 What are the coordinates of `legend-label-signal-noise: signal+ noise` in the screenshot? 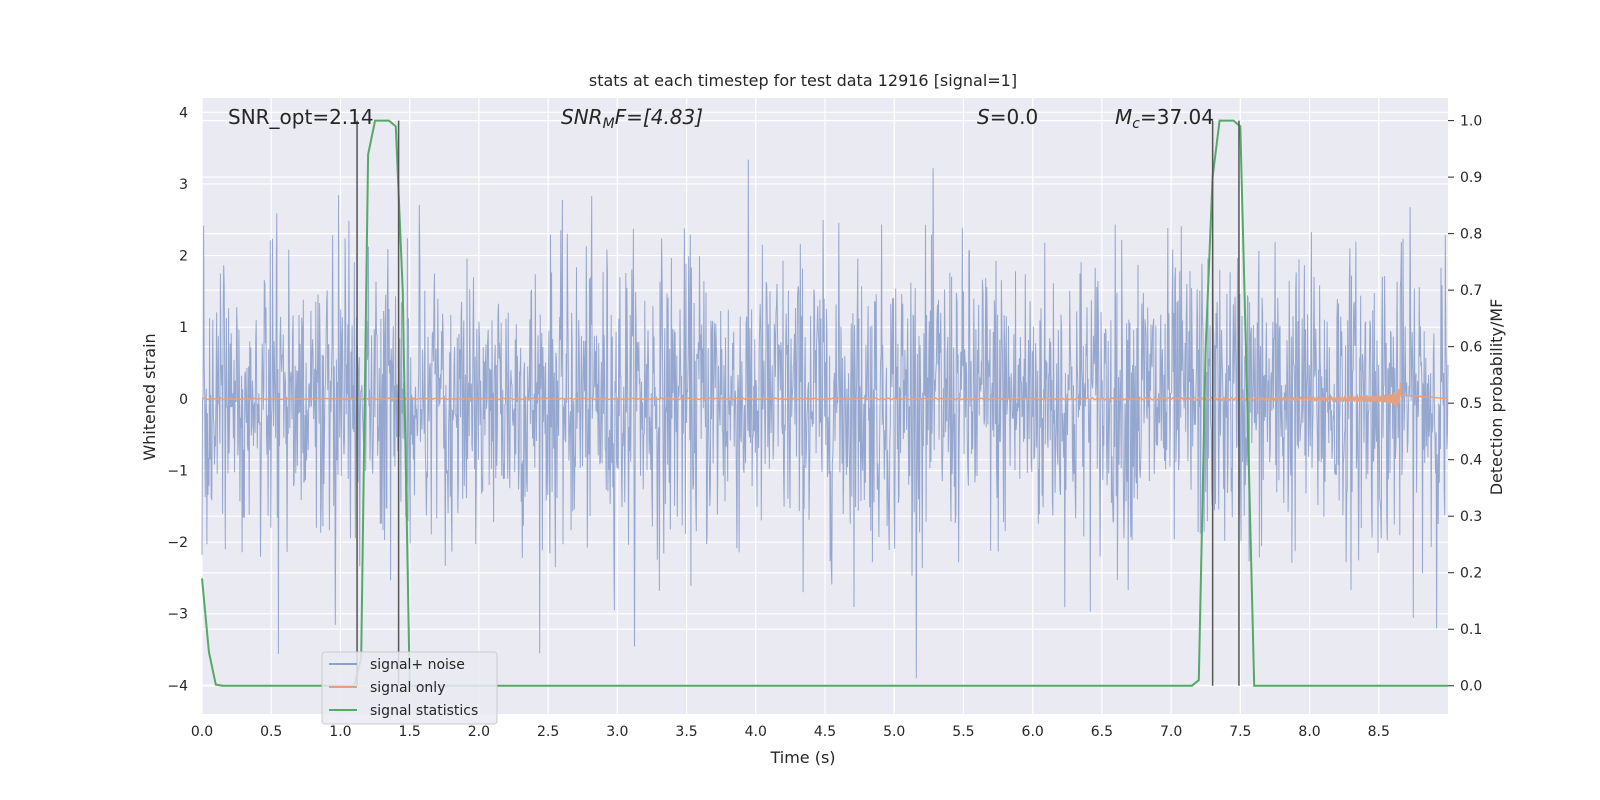 It's located at (417, 665).